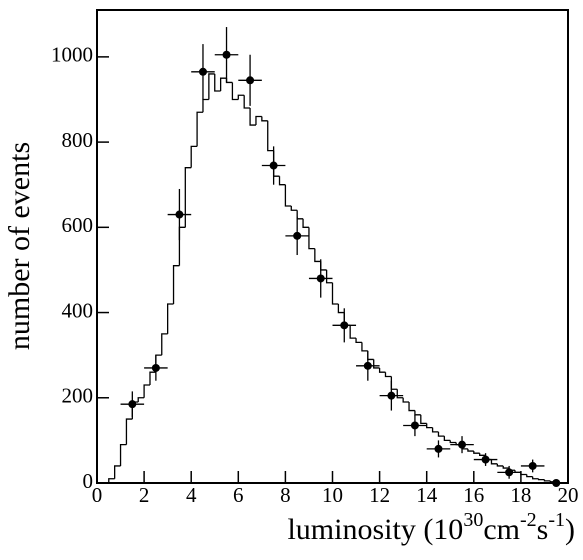  What do you see at coordinates (543, 529) in the screenshot?
I see `x-title-part: s` at bounding box center [543, 529].